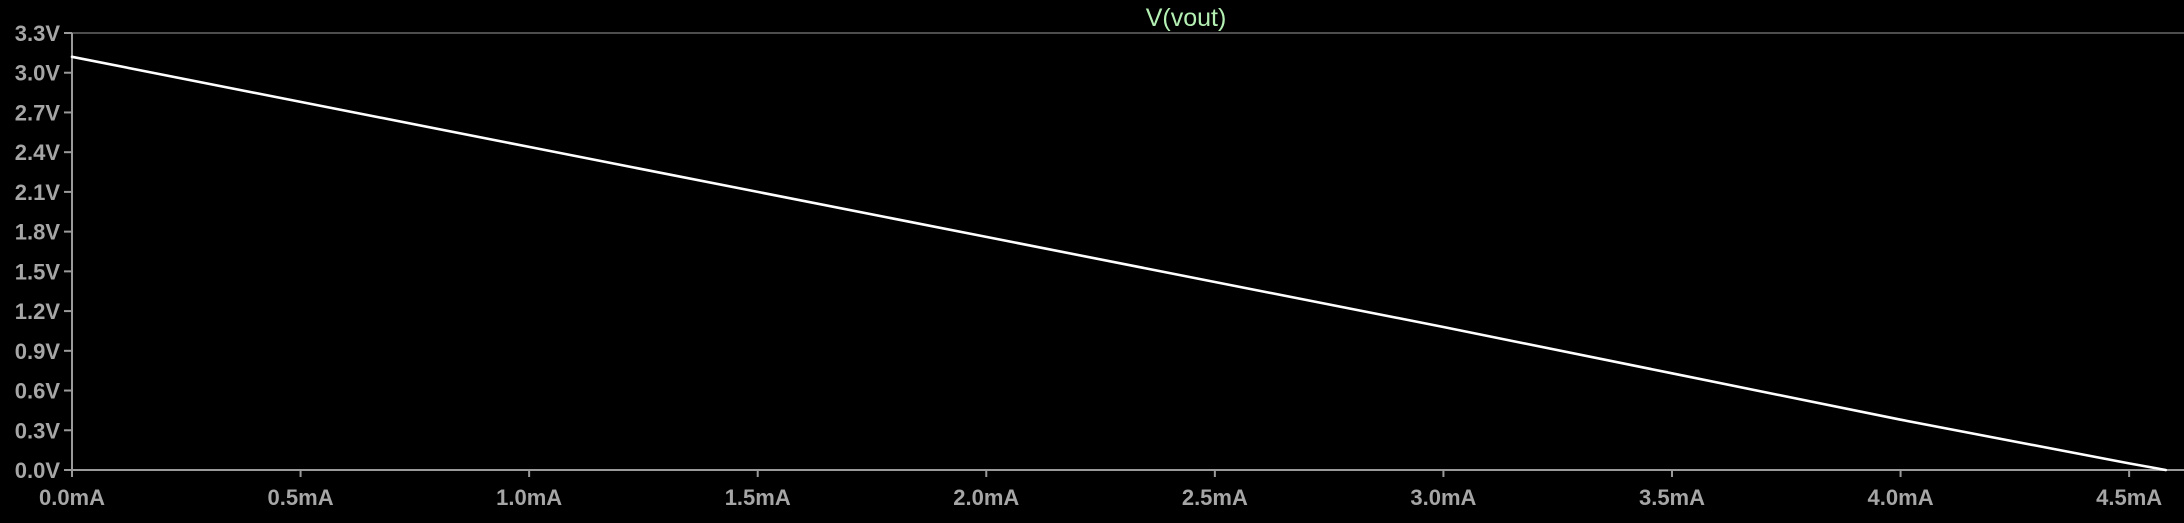 This screenshot has height=523, width=2184. Describe the element at coordinates (1901, 497) in the screenshot. I see `x-tick-label: 4.0mA` at that location.